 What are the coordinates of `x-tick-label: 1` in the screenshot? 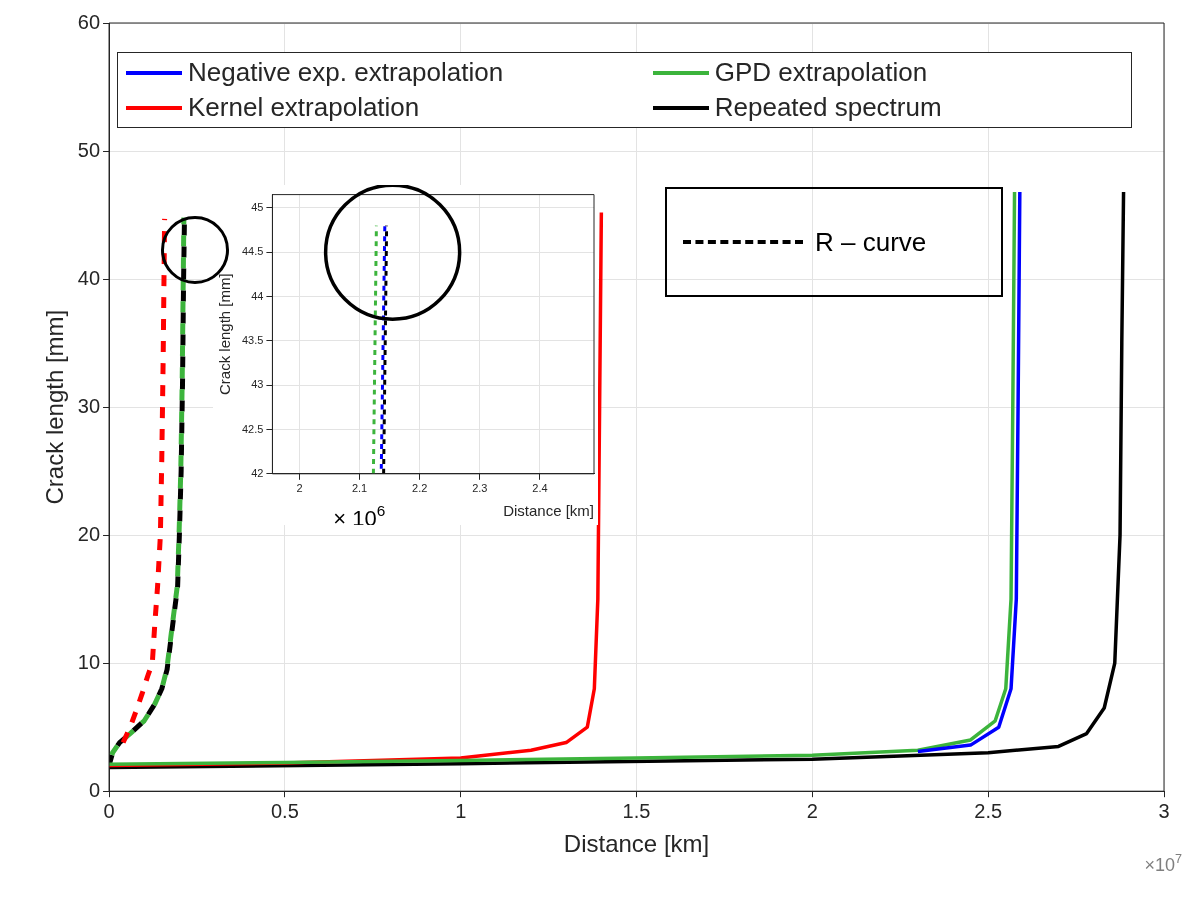 It's located at (461, 810).